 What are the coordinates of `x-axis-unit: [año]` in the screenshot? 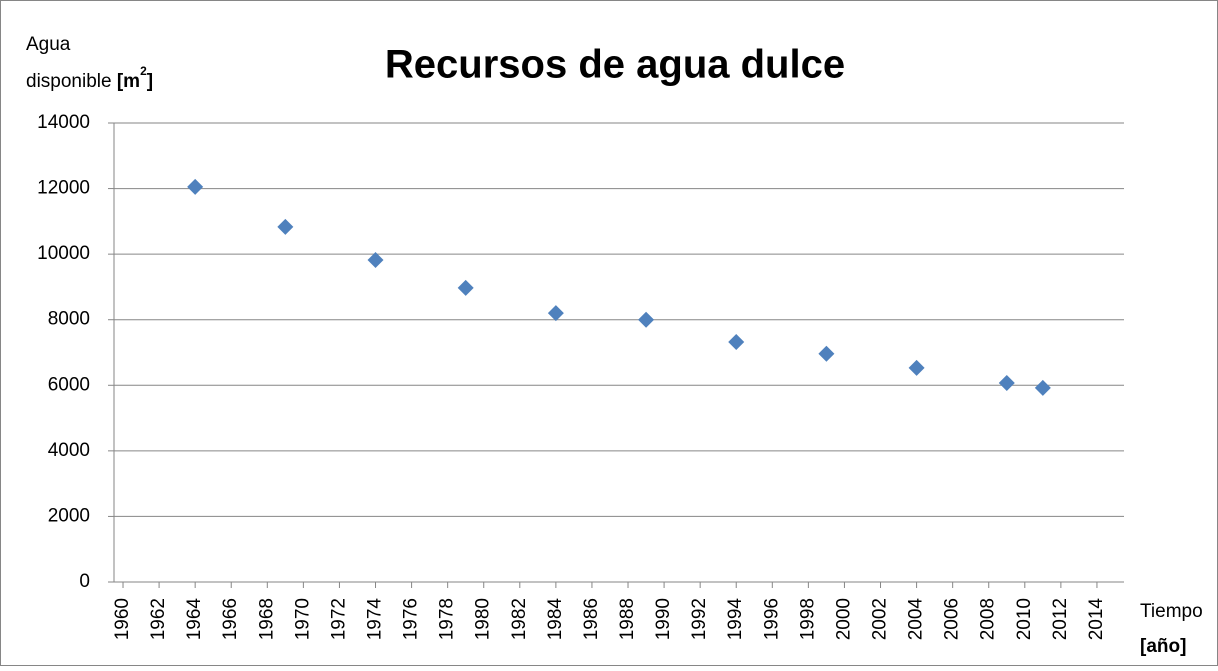 It's located at (1163, 646).